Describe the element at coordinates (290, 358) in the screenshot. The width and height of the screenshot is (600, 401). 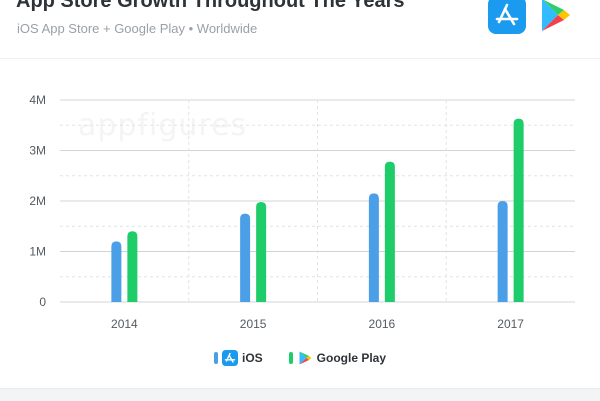
I see `legend-swatch-google-play` at that location.